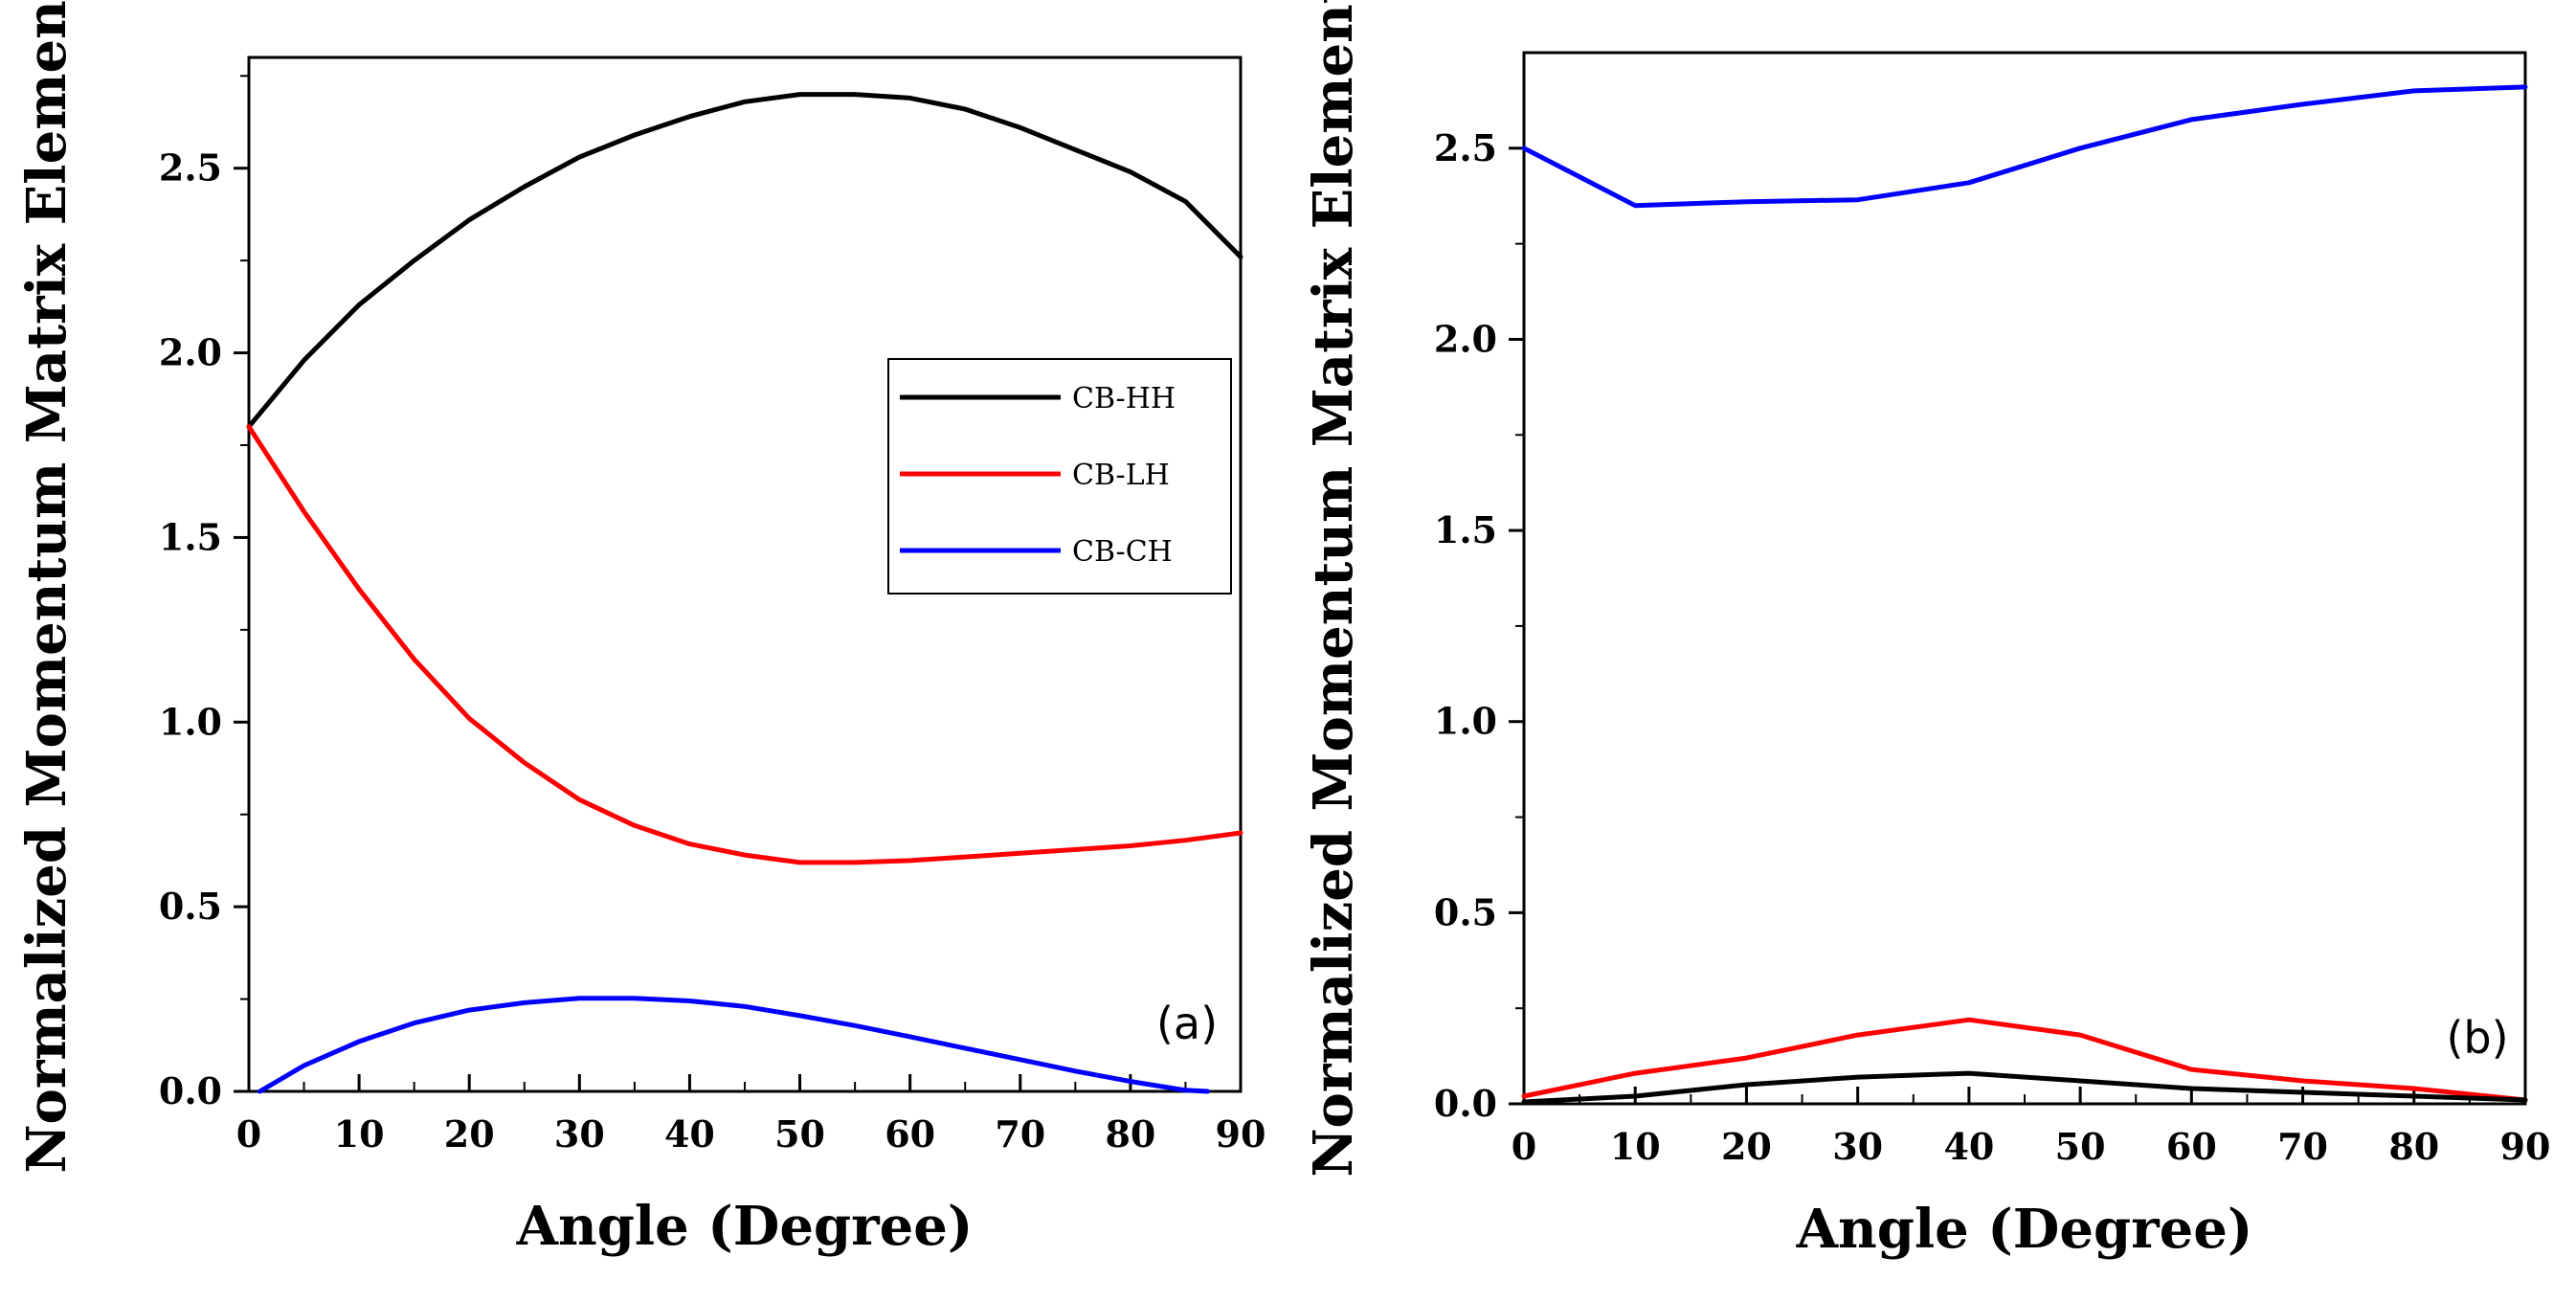  I want to click on panel-label: (a), so click(1187, 1024).